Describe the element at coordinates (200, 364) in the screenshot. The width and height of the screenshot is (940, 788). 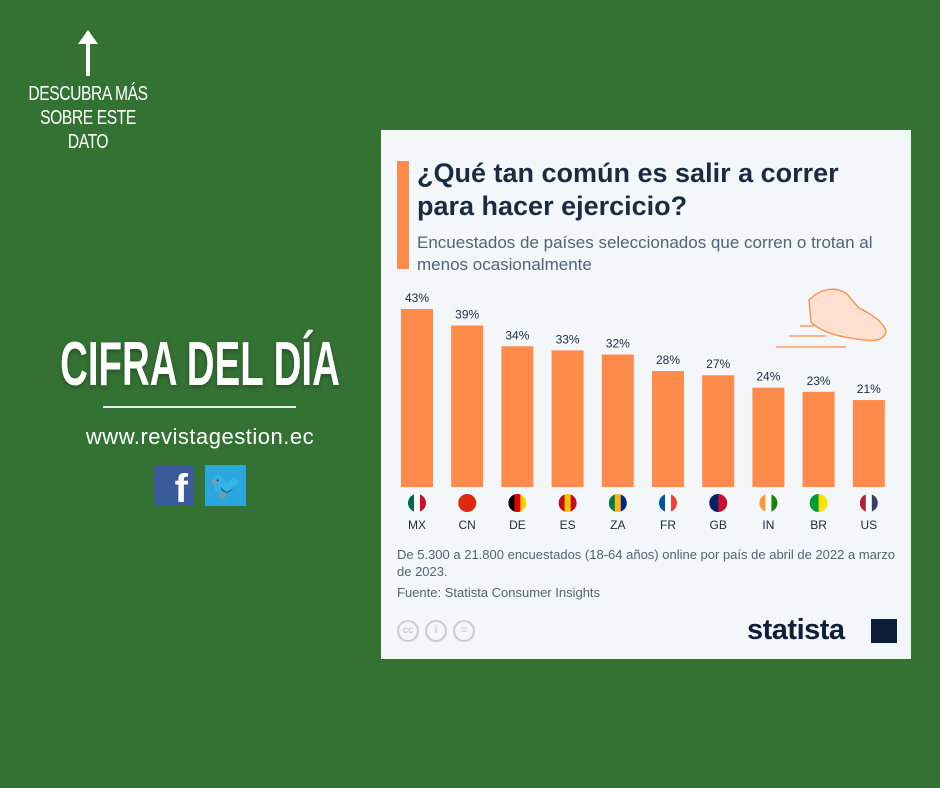
I see `headline: CIFRA DEL DÍA` at that location.